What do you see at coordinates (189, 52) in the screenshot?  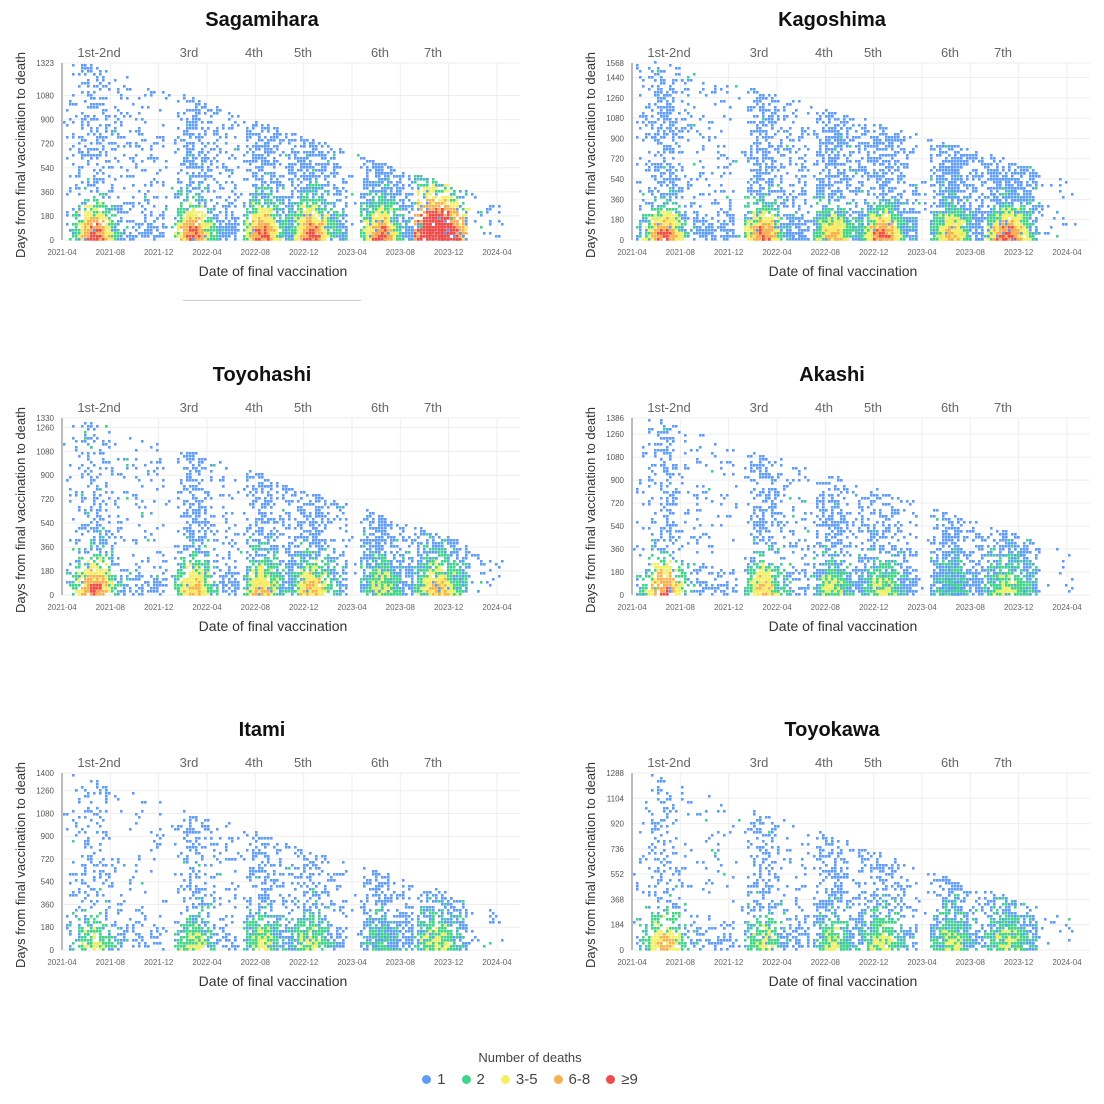 I see `round-label: 3rd` at bounding box center [189, 52].